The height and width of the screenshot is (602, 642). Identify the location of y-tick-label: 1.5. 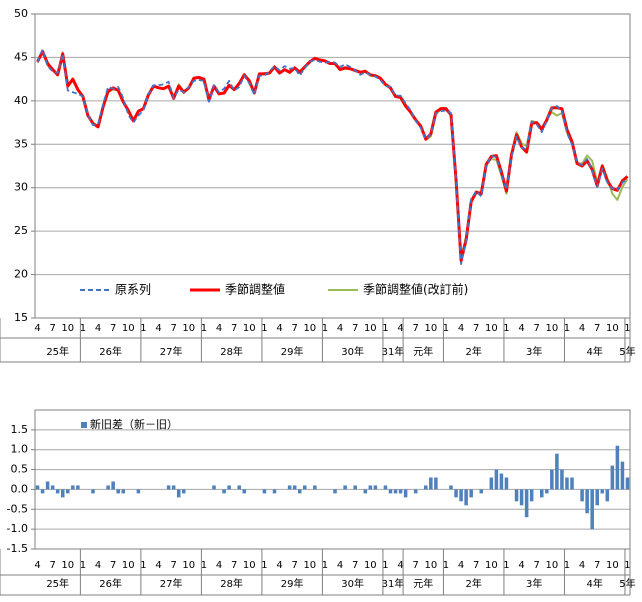
(20, 429).